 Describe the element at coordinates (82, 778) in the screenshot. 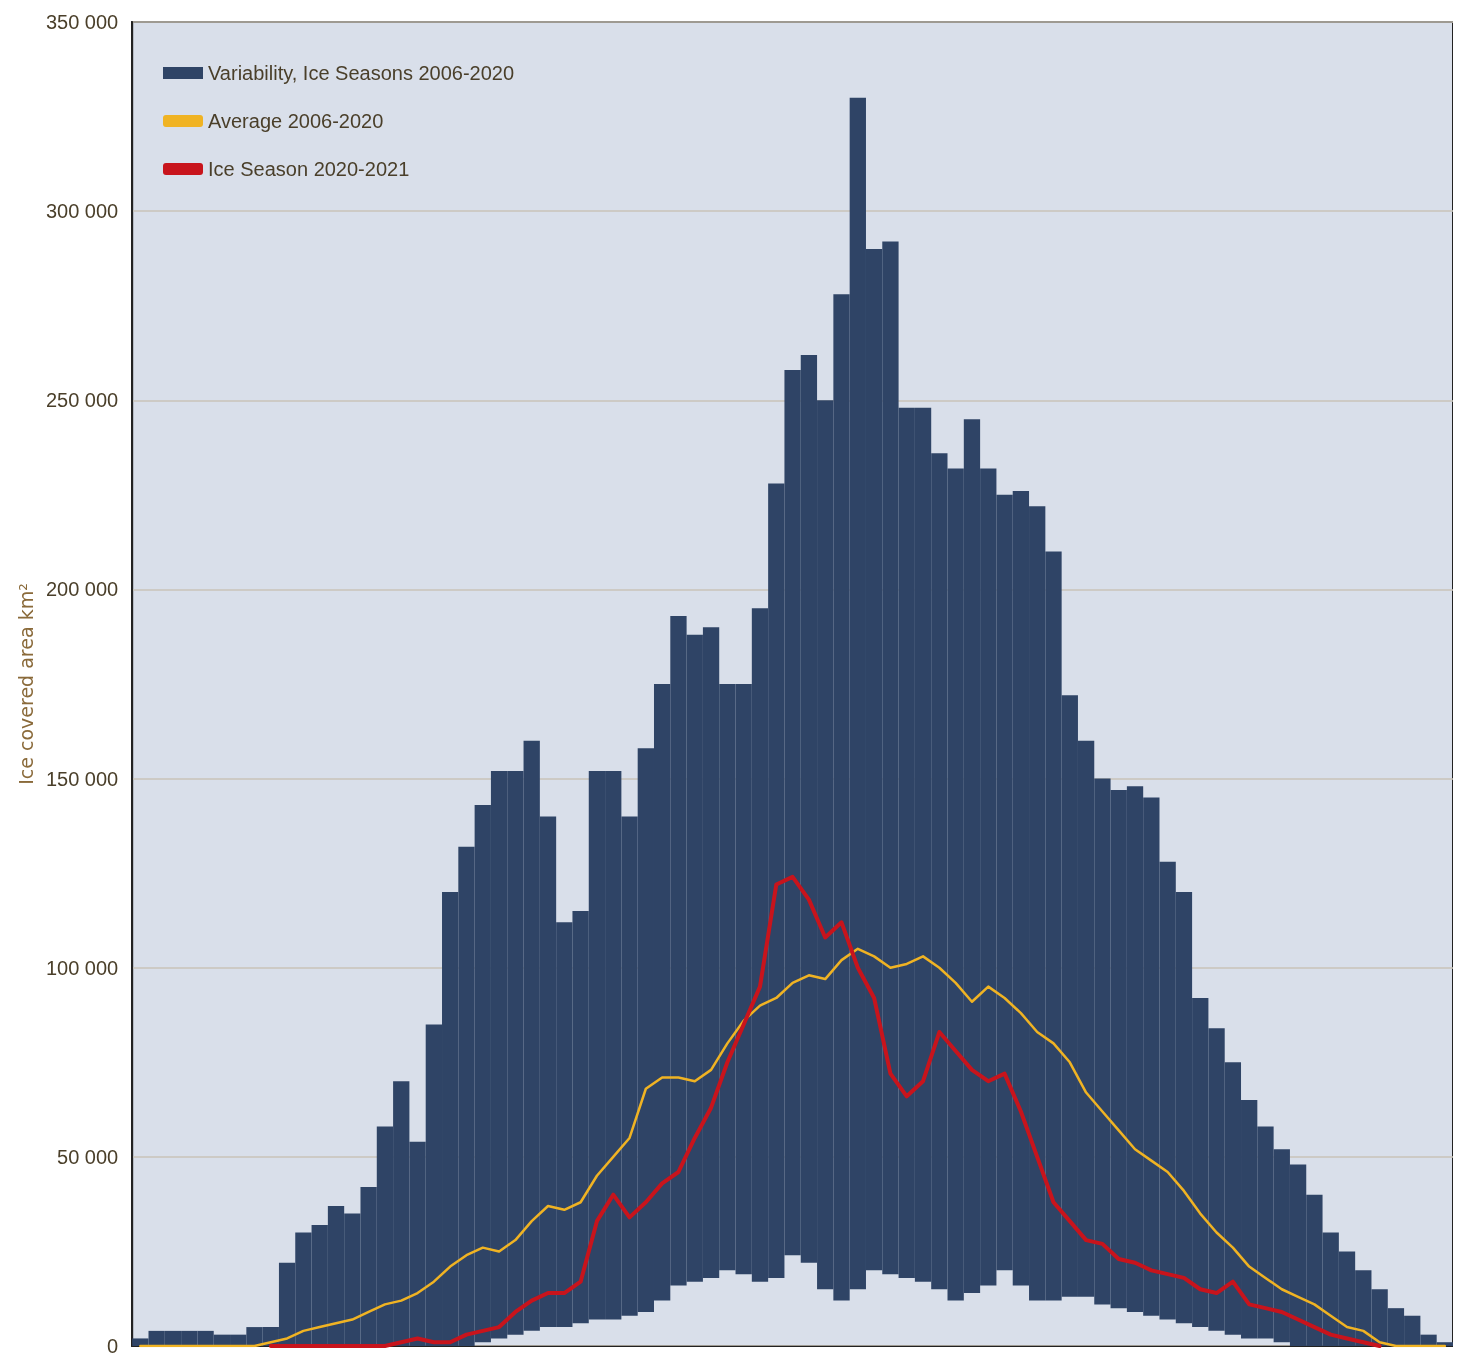

I see `y-tick-label: 150 000` at that location.